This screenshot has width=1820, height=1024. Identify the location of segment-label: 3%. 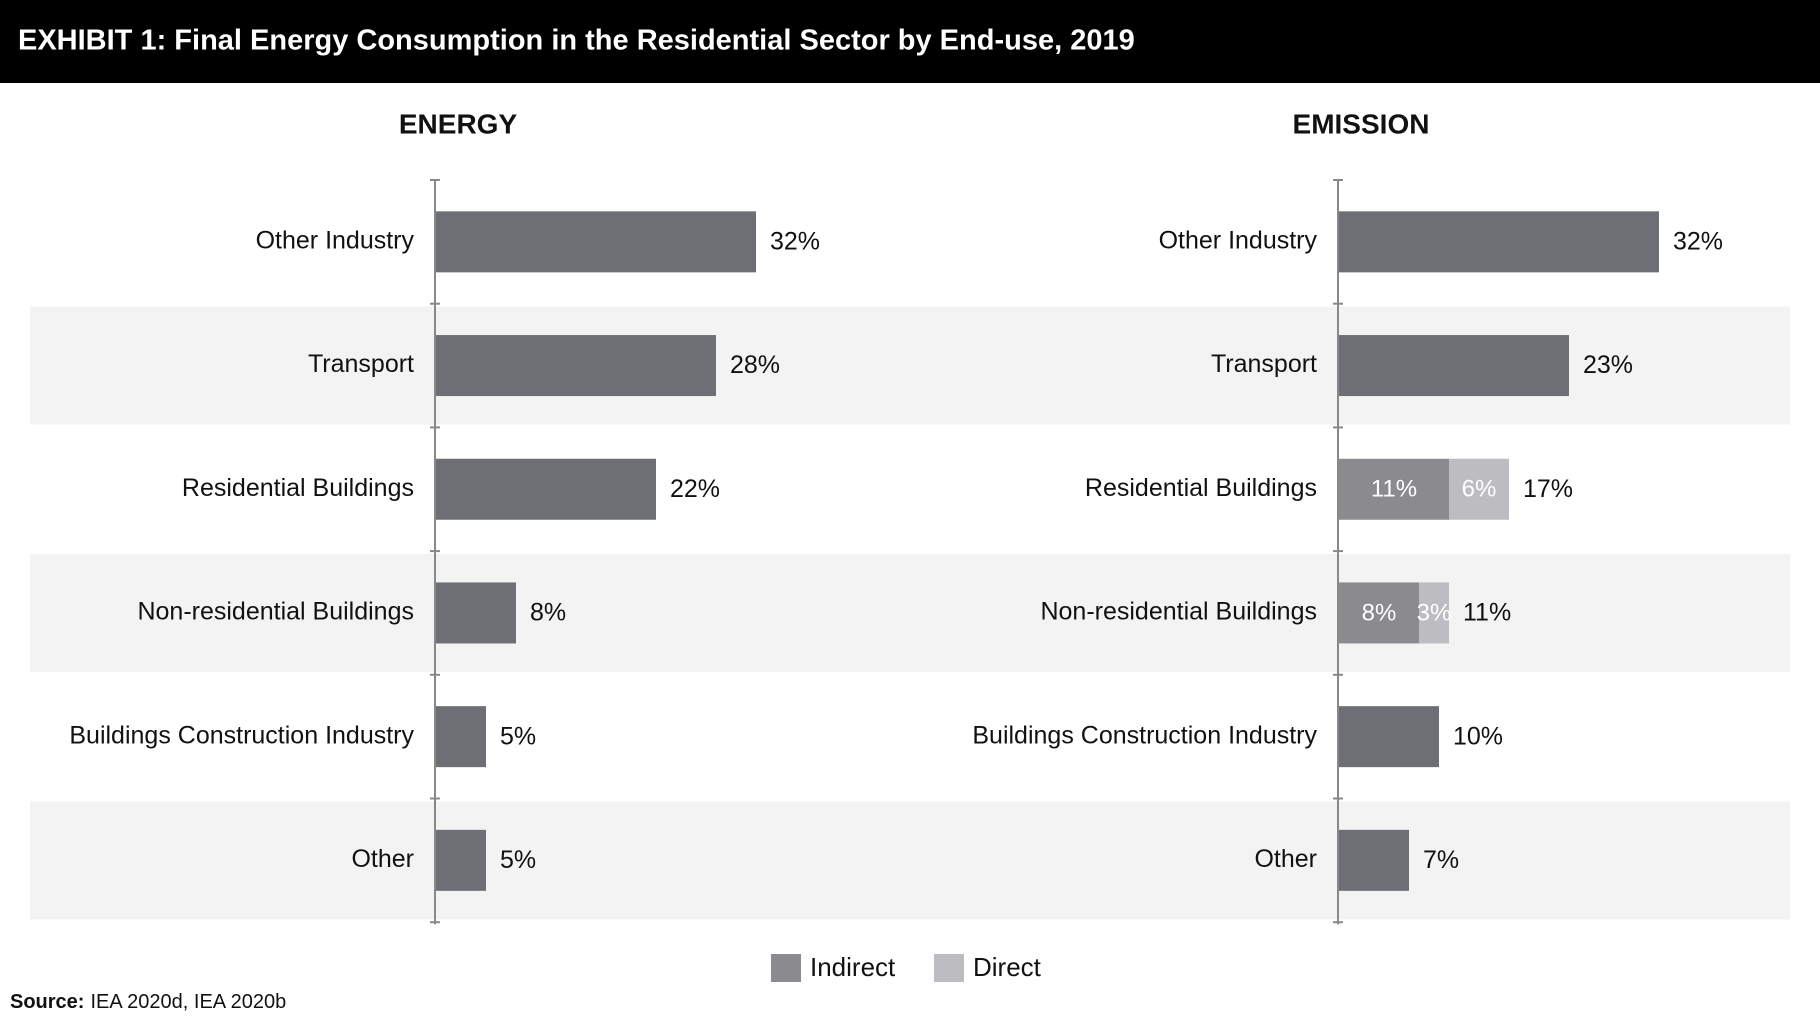
(1434, 612).